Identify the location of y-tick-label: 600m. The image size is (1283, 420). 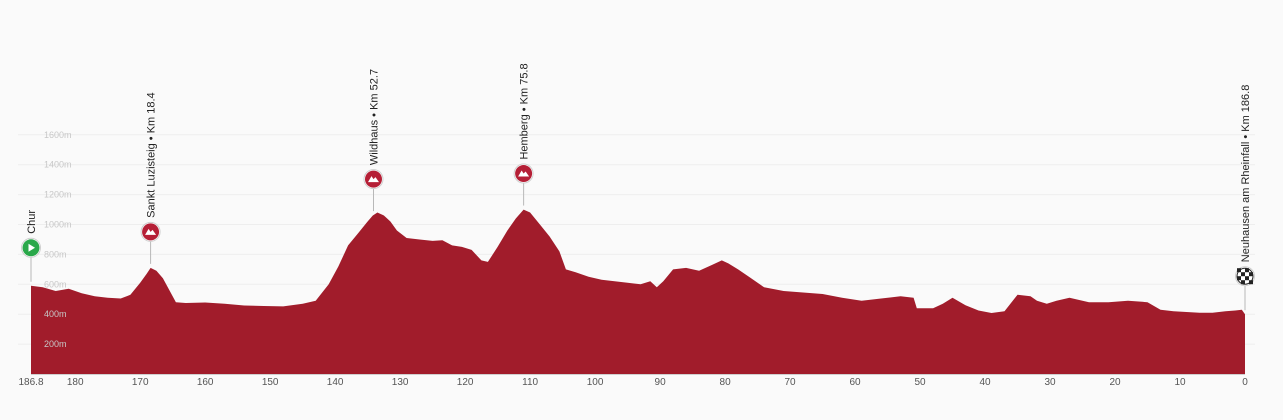
(55, 284).